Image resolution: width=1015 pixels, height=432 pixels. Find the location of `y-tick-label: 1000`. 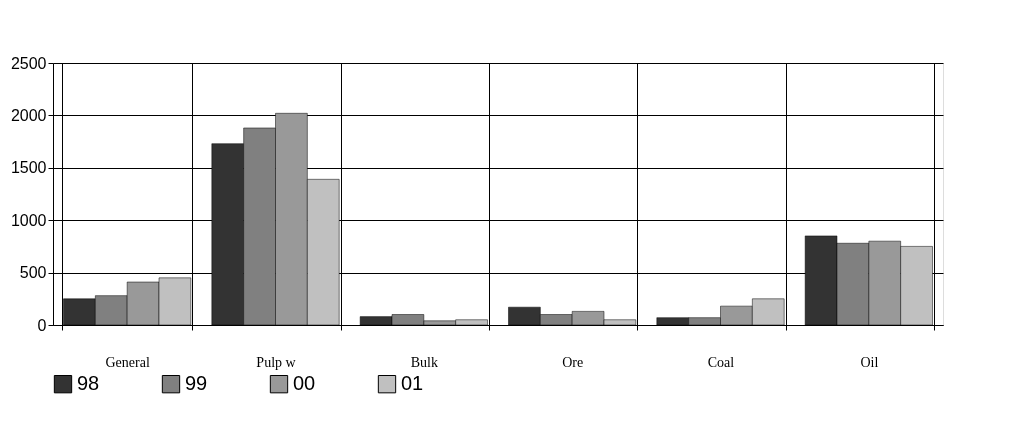

y-tick-label: 1000 is located at coordinates (28, 220).